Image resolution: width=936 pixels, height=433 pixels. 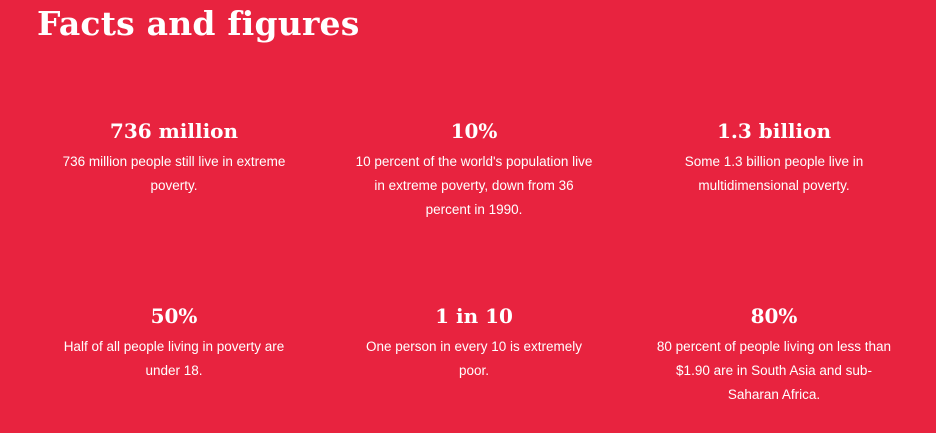 What do you see at coordinates (774, 316) in the screenshot?
I see `fact-value: 80%` at bounding box center [774, 316].